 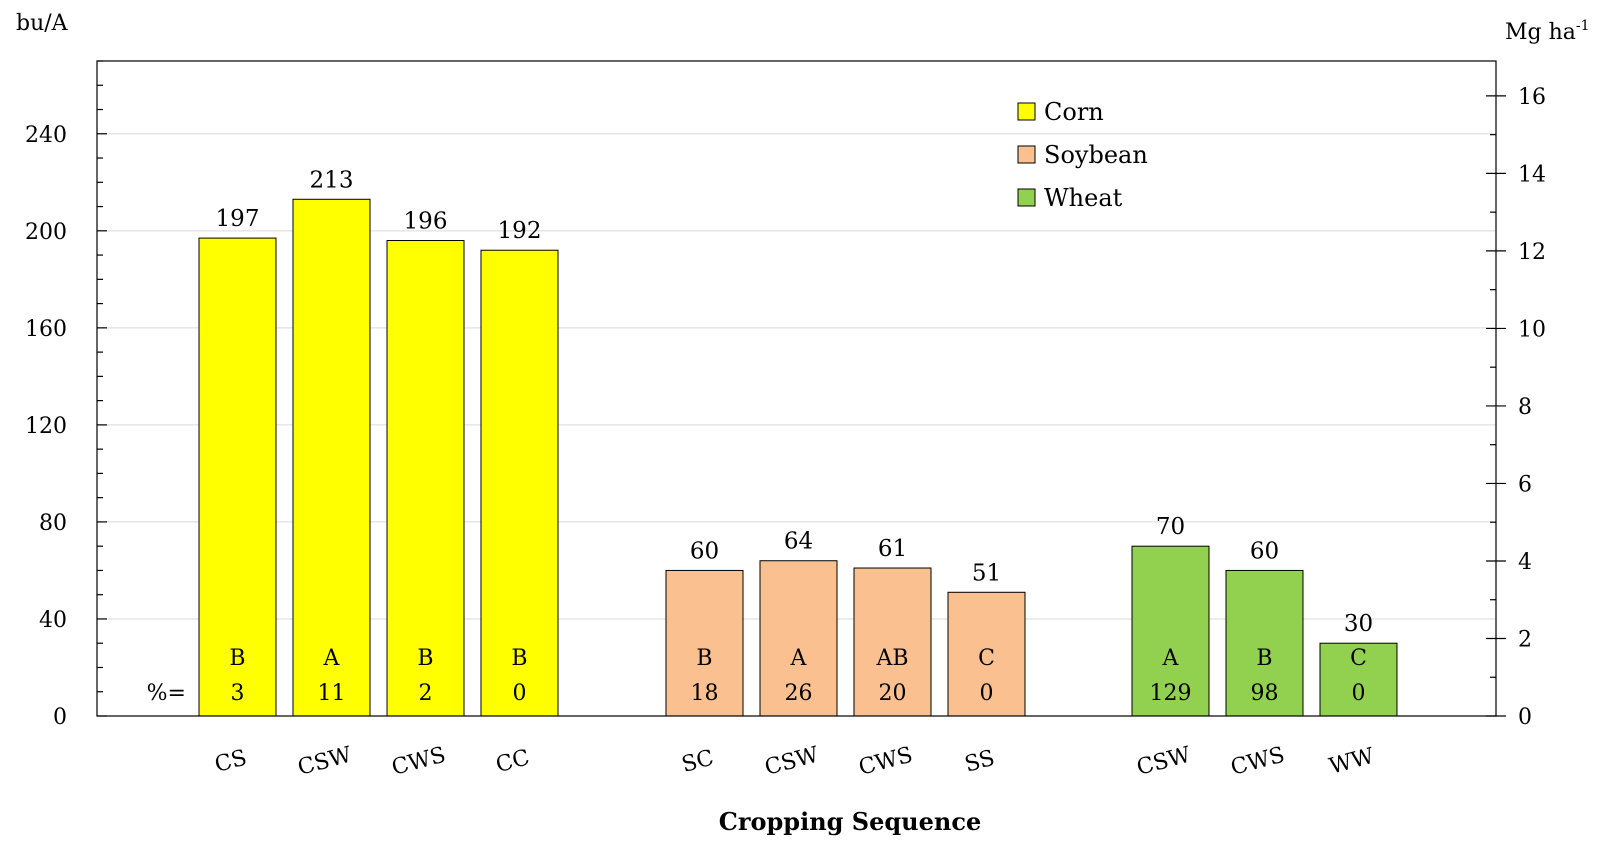 What do you see at coordinates (46, 135) in the screenshot?
I see `y-left-tick-label: 240` at bounding box center [46, 135].